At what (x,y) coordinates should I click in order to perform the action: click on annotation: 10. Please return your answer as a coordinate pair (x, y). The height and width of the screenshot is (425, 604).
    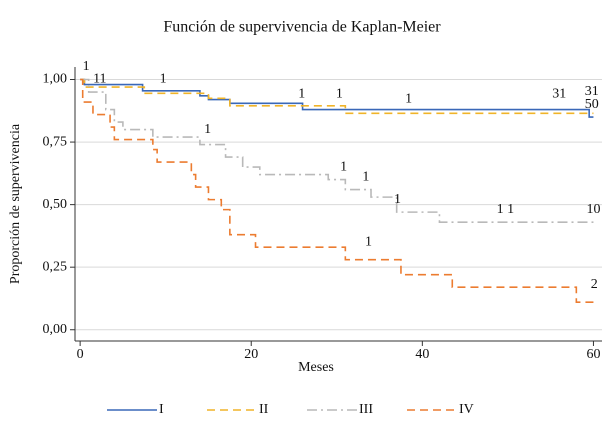
    Looking at the image, I should click on (593, 209).